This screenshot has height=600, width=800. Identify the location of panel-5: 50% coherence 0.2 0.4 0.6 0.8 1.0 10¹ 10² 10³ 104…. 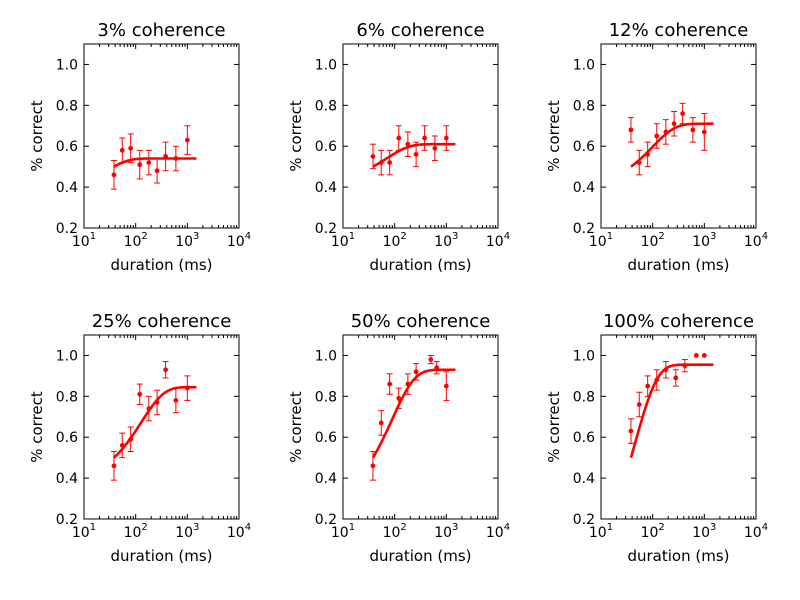
(398, 438).